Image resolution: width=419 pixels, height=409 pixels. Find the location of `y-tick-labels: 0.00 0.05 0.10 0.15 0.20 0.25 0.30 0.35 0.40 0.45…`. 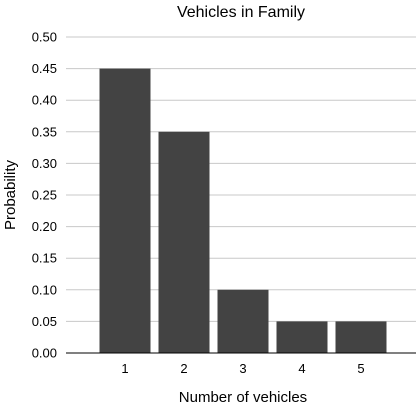

y-tick-labels: 0.00 0.05 0.10 0.15 0.20 0.25 0.30 0.35 0.40 0.45… is located at coordinates (44, 195).